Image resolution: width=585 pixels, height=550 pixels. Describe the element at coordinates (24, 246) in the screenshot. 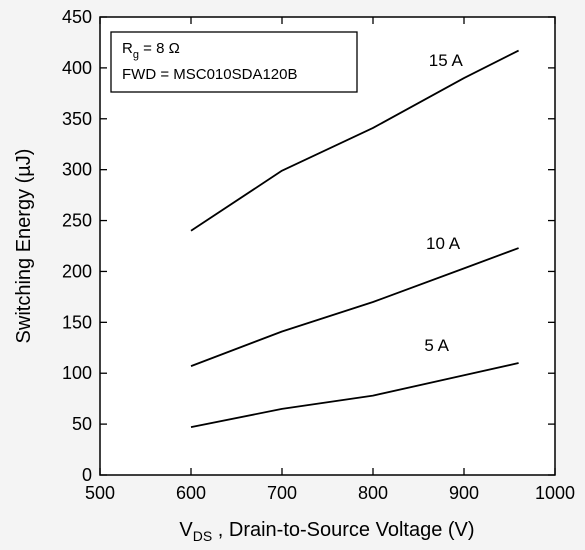

I see `y-axis-title: Switching Energy (µJ)` at that location.